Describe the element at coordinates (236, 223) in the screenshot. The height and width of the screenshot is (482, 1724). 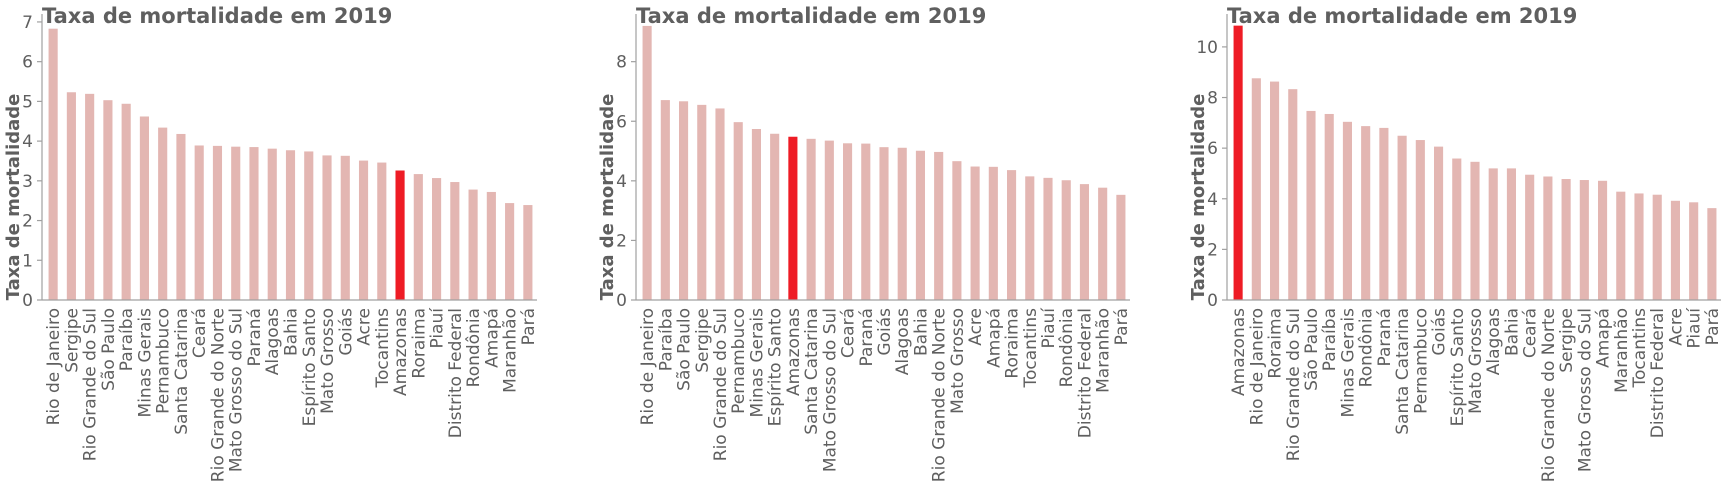
I see `bar-mato-grosso-do-sul` at that location.